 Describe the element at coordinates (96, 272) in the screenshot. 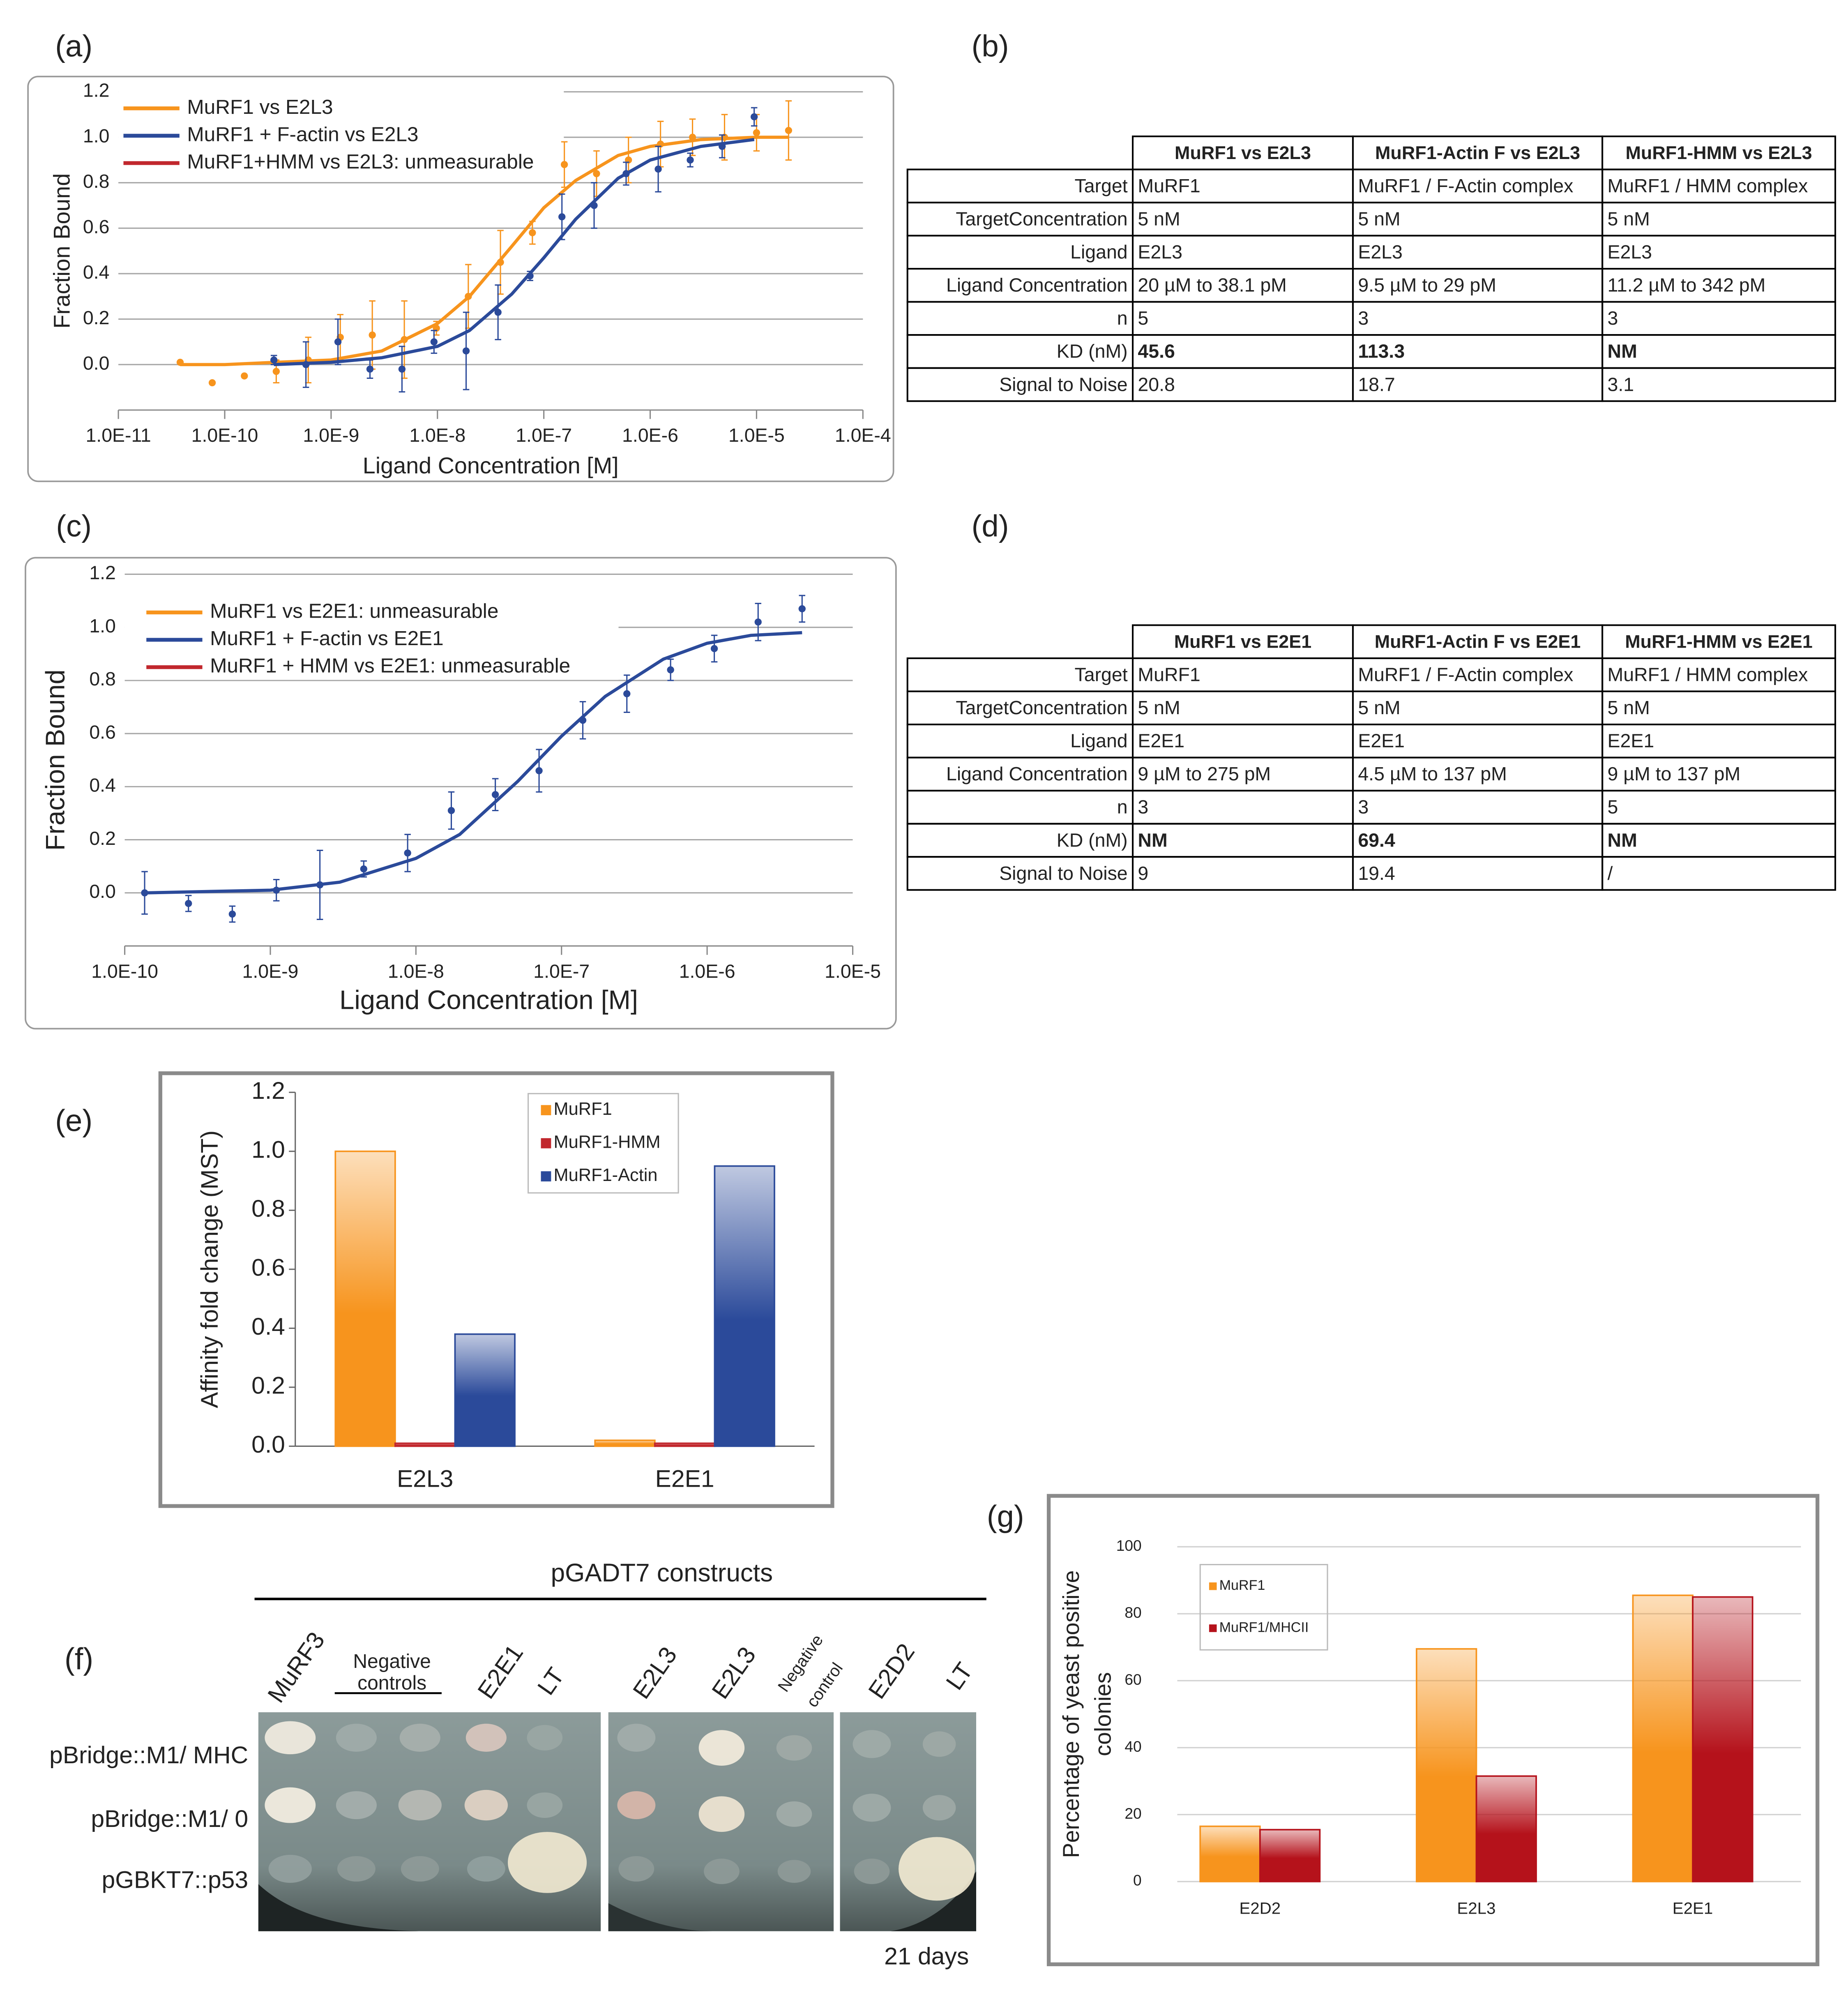

I see `y-tick-label: 0.4` at that location.